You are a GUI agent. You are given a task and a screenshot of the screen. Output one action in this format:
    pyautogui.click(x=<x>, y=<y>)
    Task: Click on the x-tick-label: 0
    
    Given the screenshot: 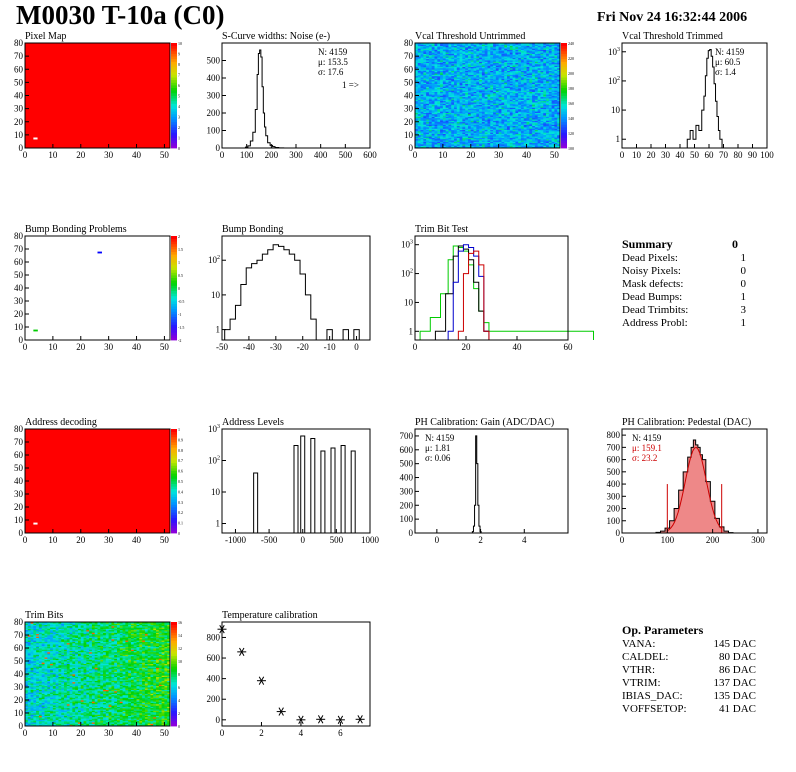 What is the action you would take?
    pyautogui.click(x=302, y=540)
    